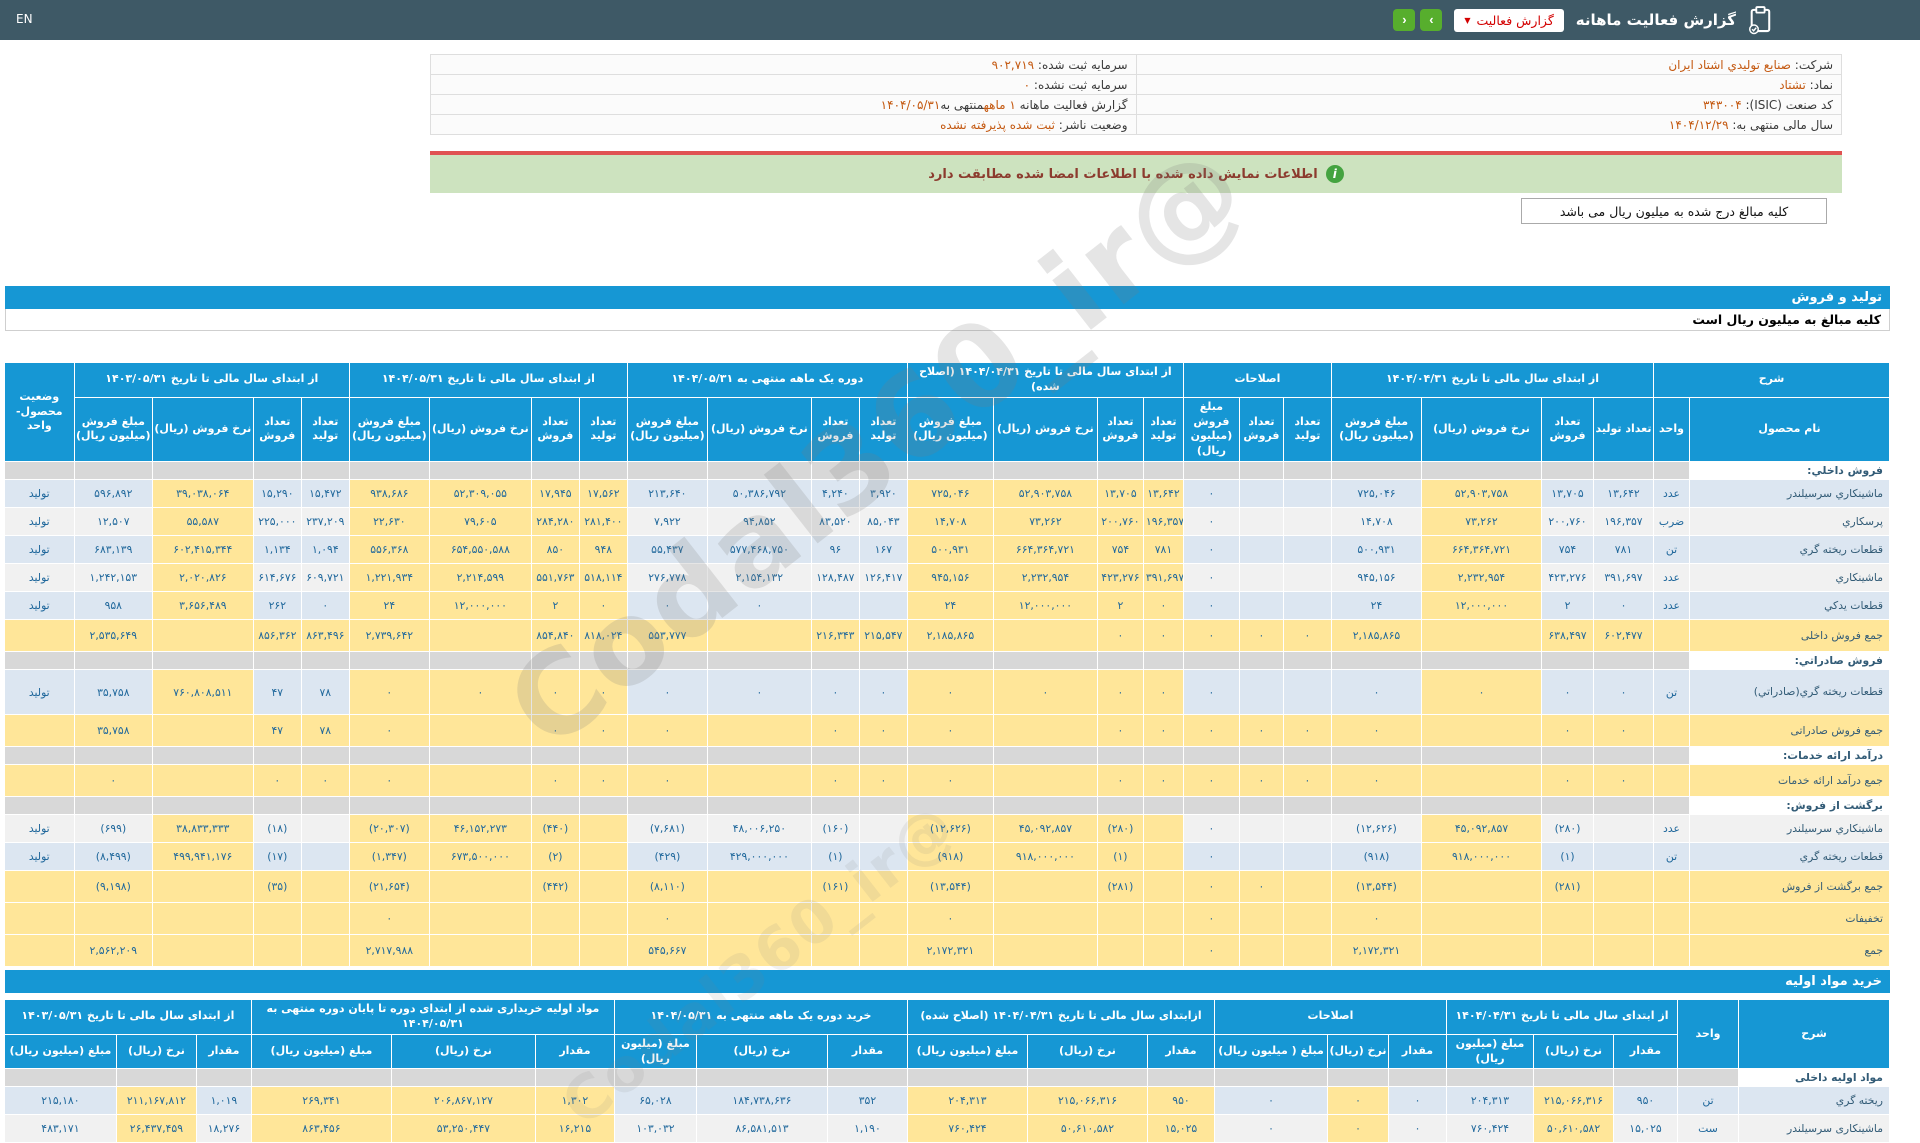 The height and width of the screenshot is (1143, 1920). What do you see at coordinates (655, 1051) in the screenshot?
I see `measure-header: مبلغ (میلیون ریال)` at bounding box center [655, 1051].